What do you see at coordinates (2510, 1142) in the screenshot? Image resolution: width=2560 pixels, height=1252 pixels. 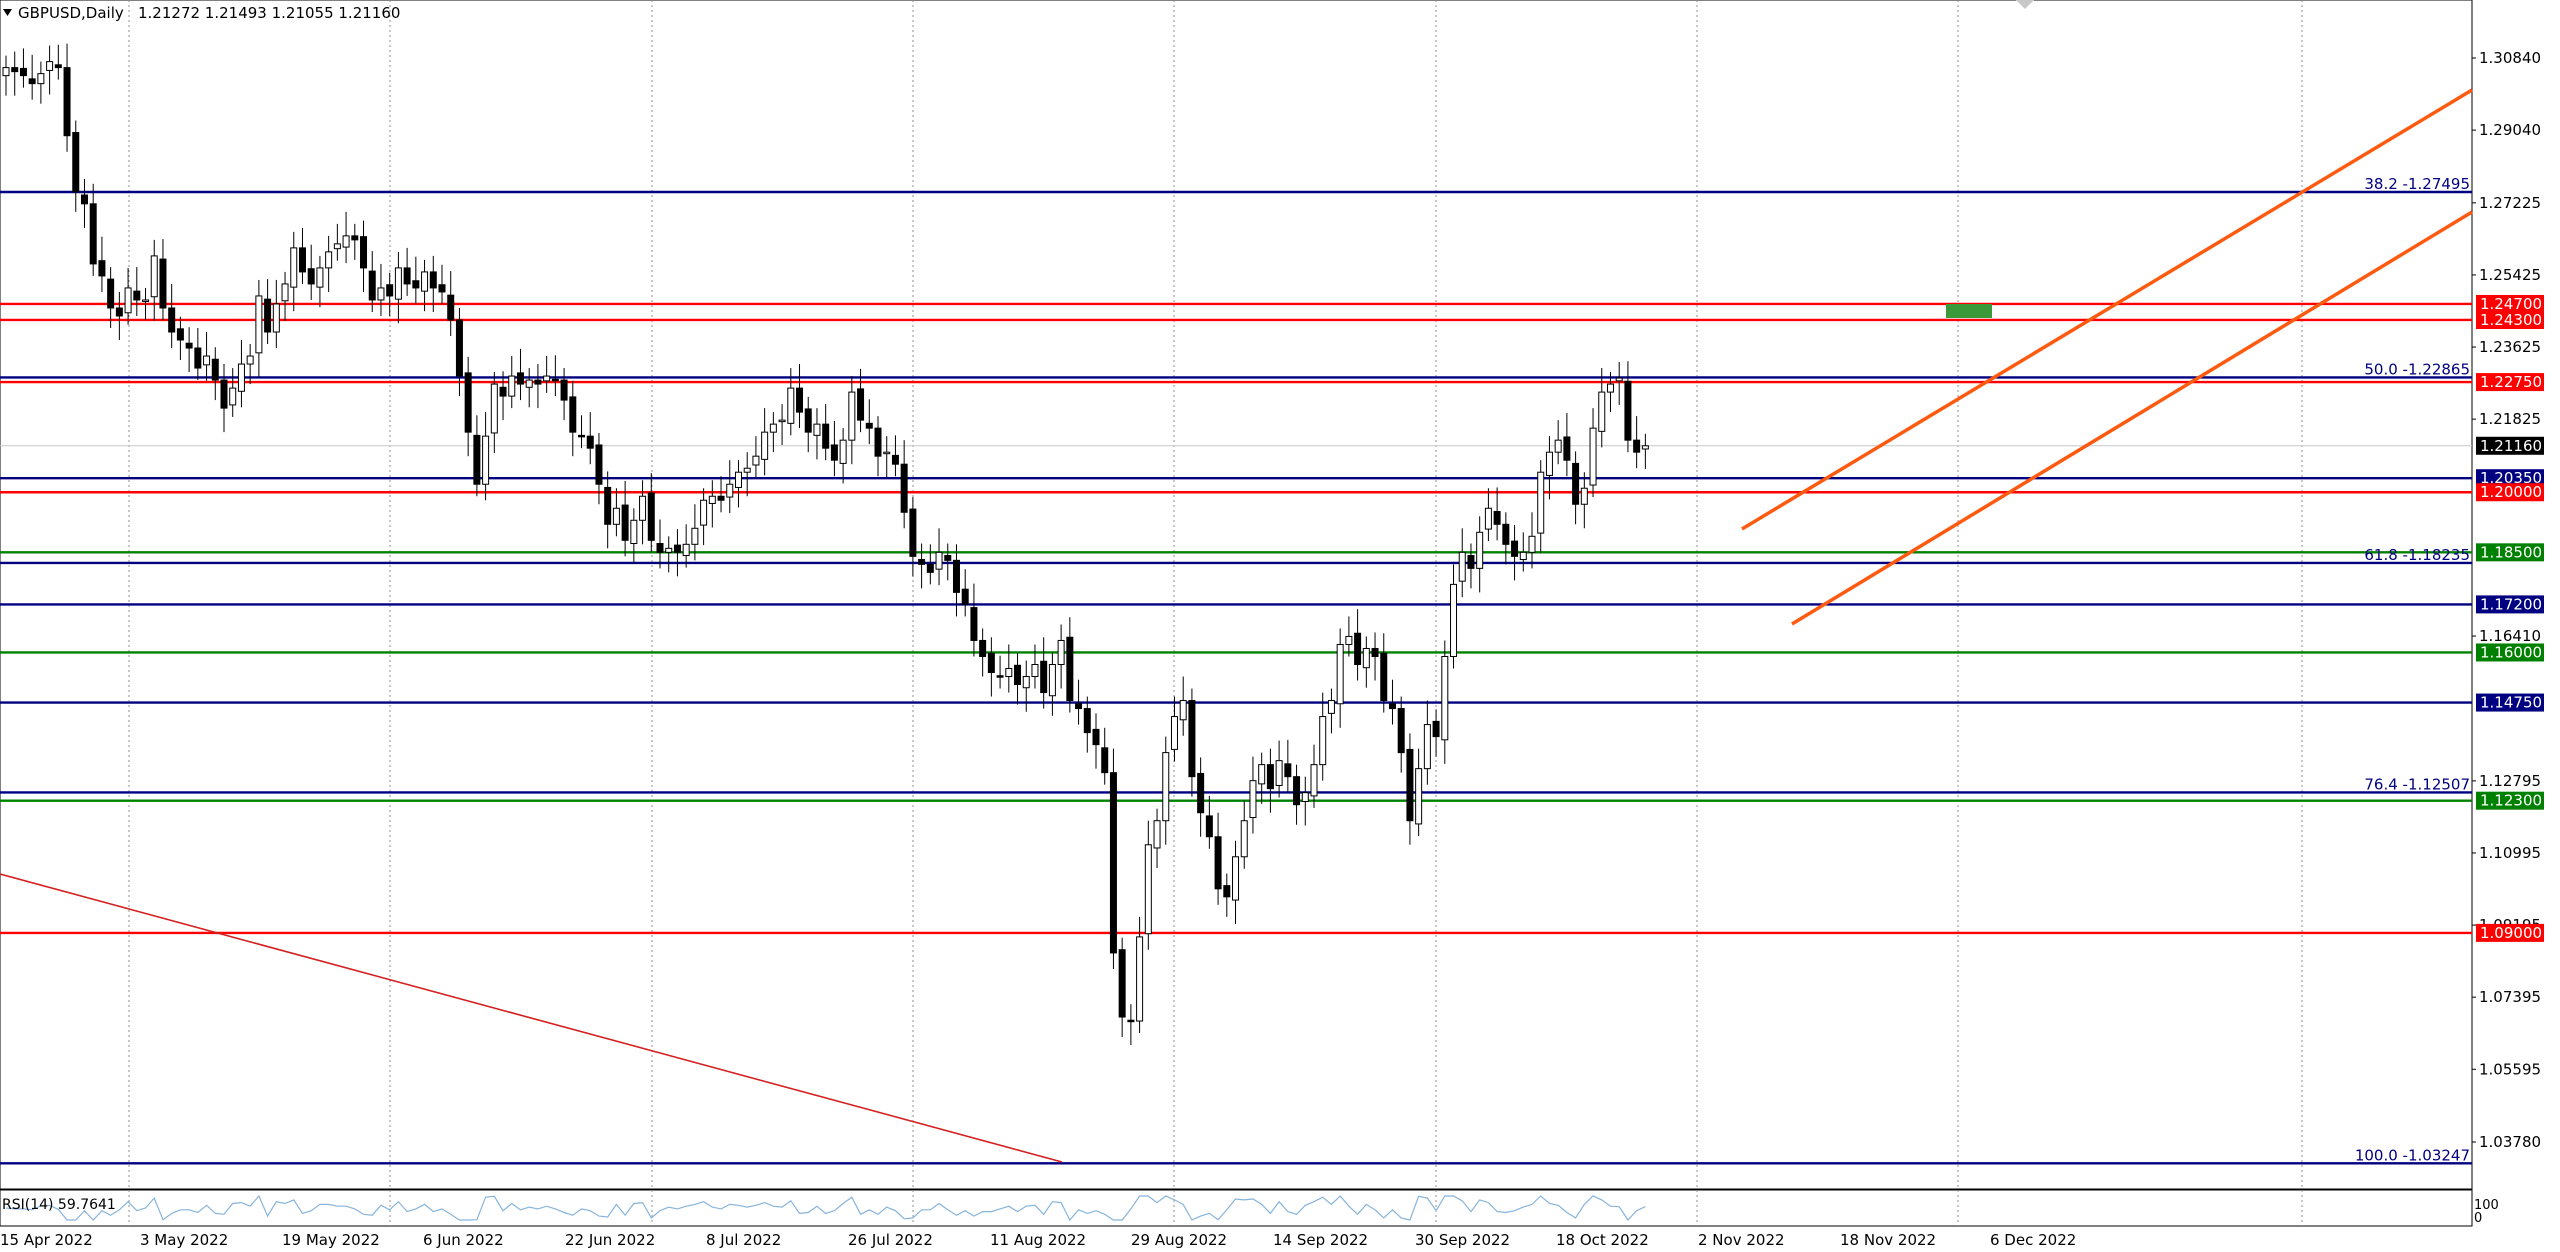 I see `price-tick-label: 1.03780` at bounding box center [2510, 1142].